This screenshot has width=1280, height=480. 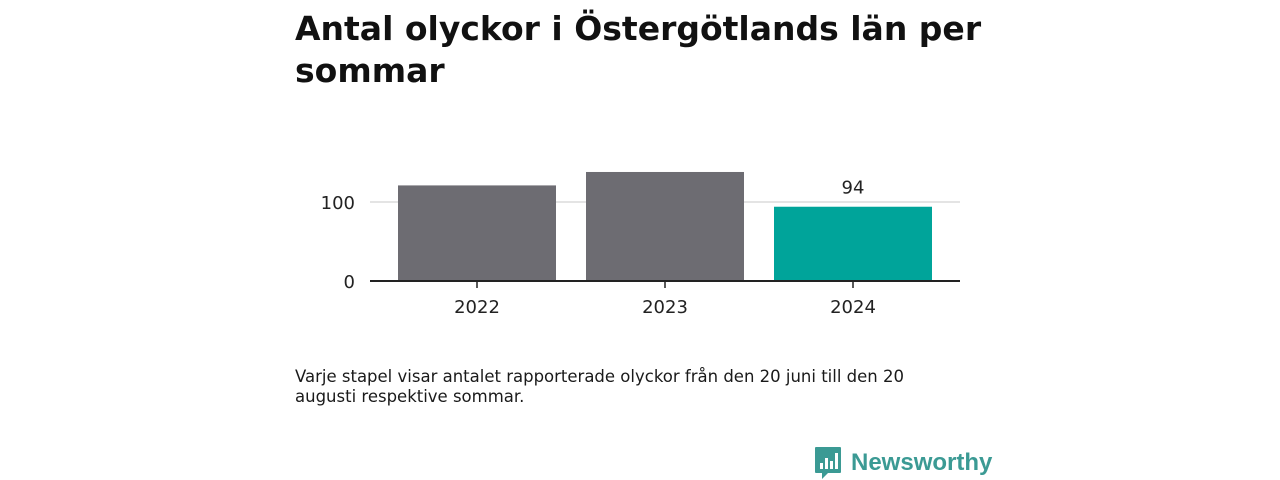 I want to click on newsworthy-logo-icon, so click(x=828, y=463).